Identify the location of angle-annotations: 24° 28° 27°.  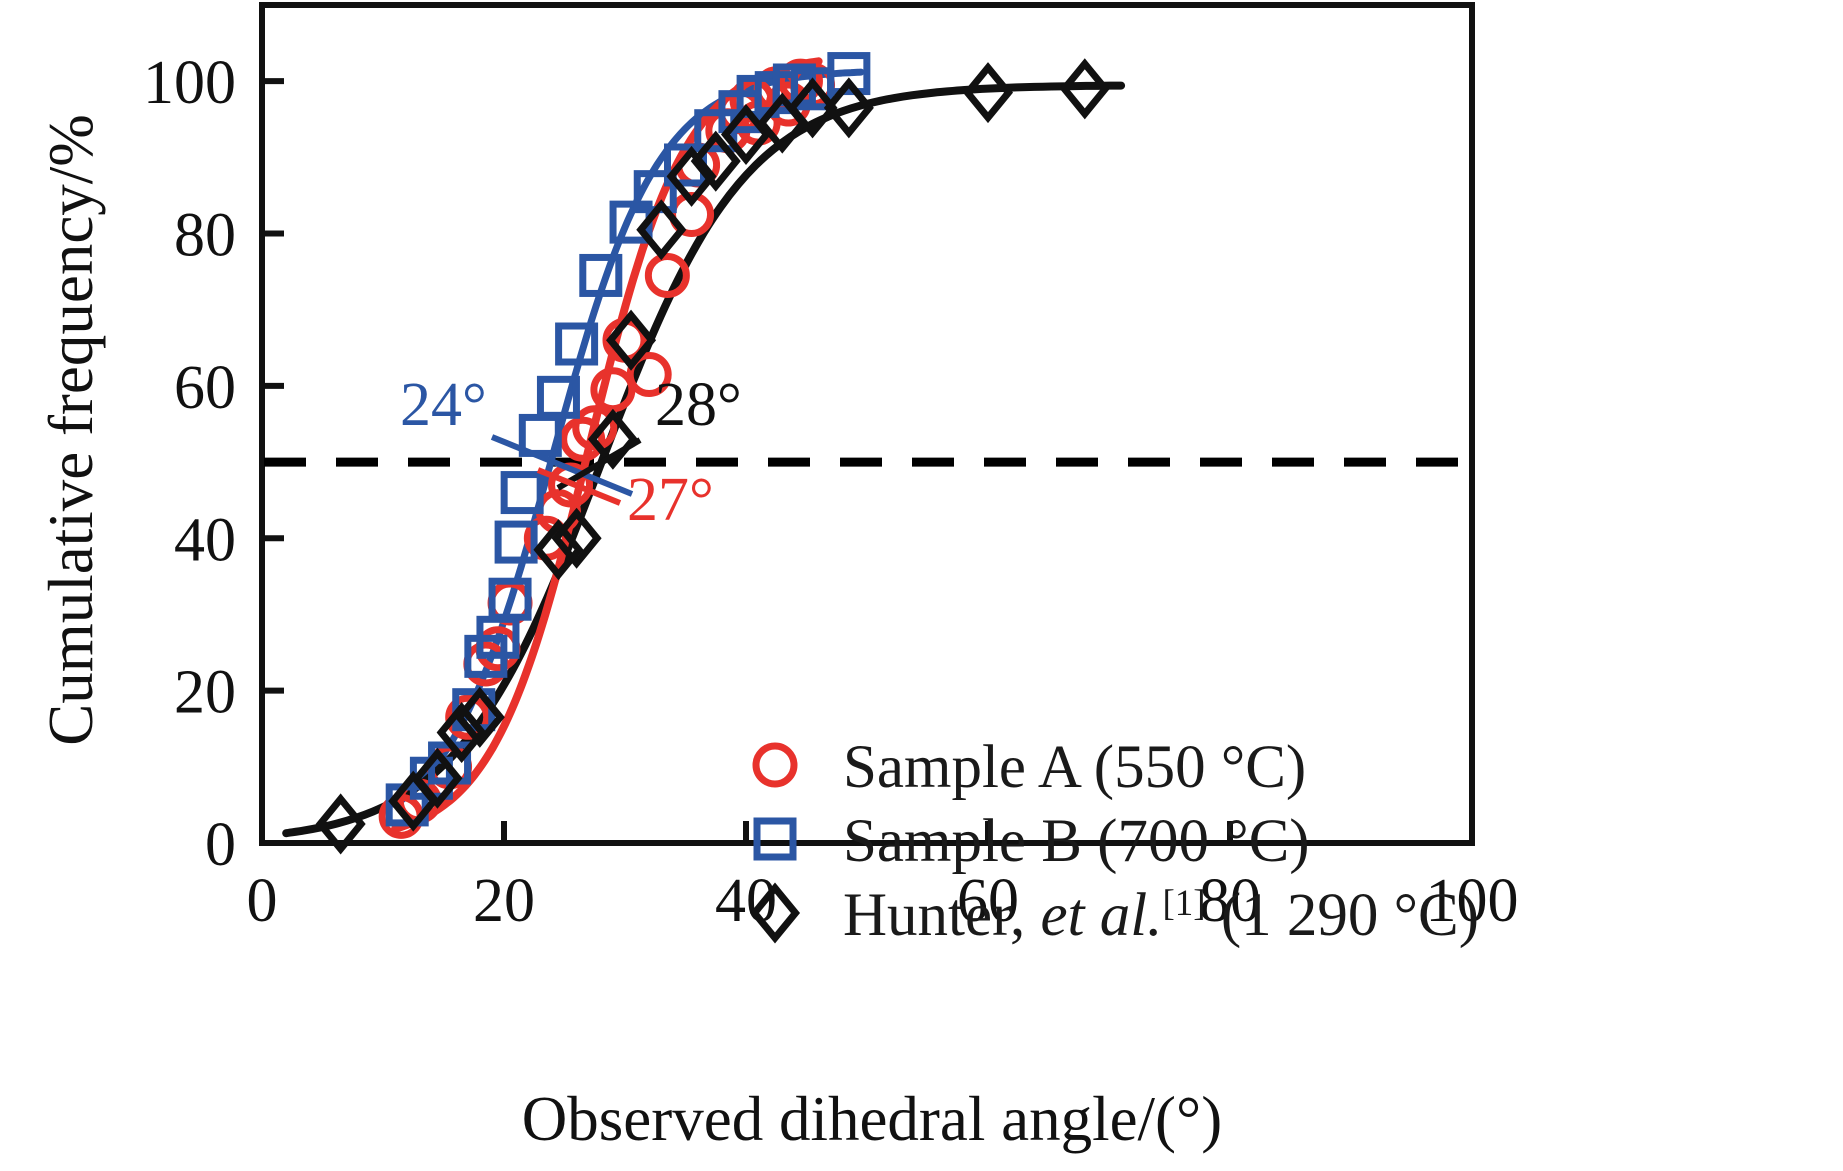
(571, 452).